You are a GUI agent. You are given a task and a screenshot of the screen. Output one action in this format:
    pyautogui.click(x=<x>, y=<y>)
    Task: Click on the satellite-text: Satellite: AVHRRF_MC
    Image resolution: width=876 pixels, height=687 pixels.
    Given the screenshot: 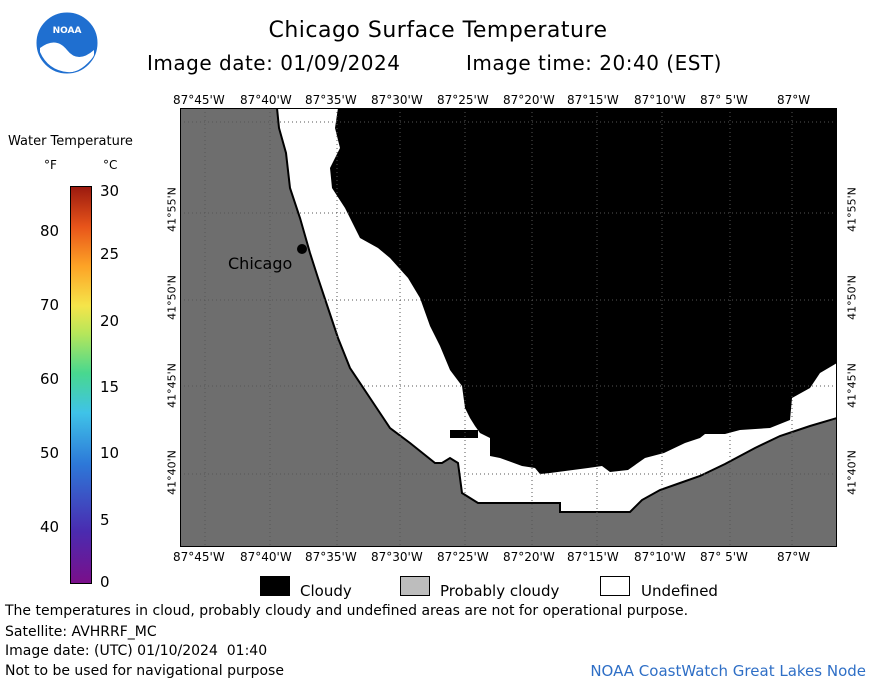 What is the action you would take?
    pyautogui.click(x=81, y=632)
    